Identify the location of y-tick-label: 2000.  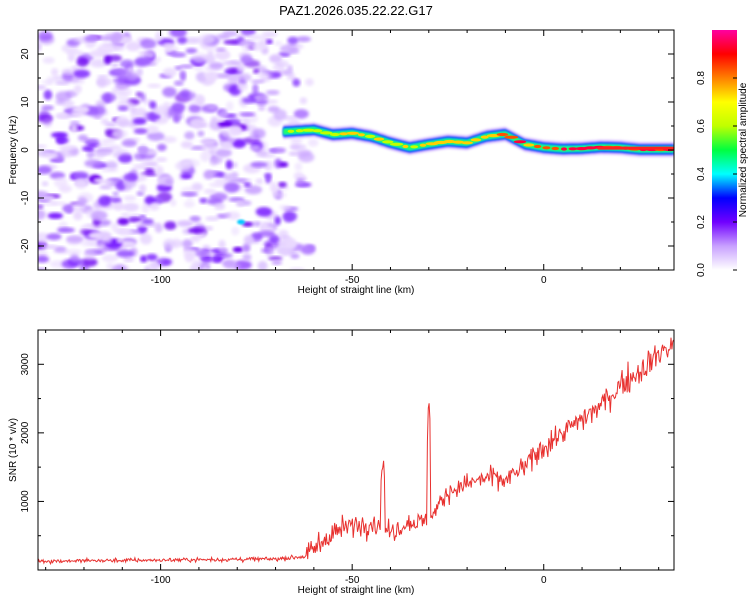
(25, 432).